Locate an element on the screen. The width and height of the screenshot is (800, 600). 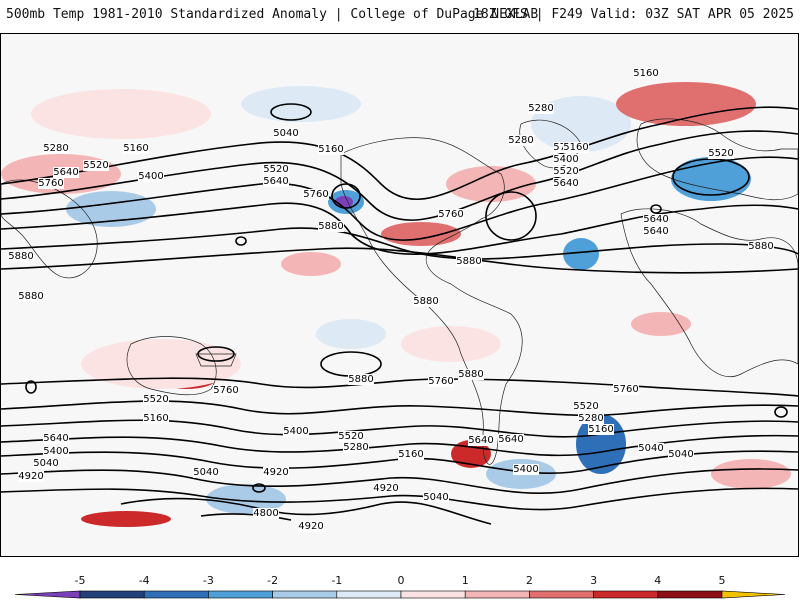
contour-label-text: 4920 is located at coordinates (310, 526).